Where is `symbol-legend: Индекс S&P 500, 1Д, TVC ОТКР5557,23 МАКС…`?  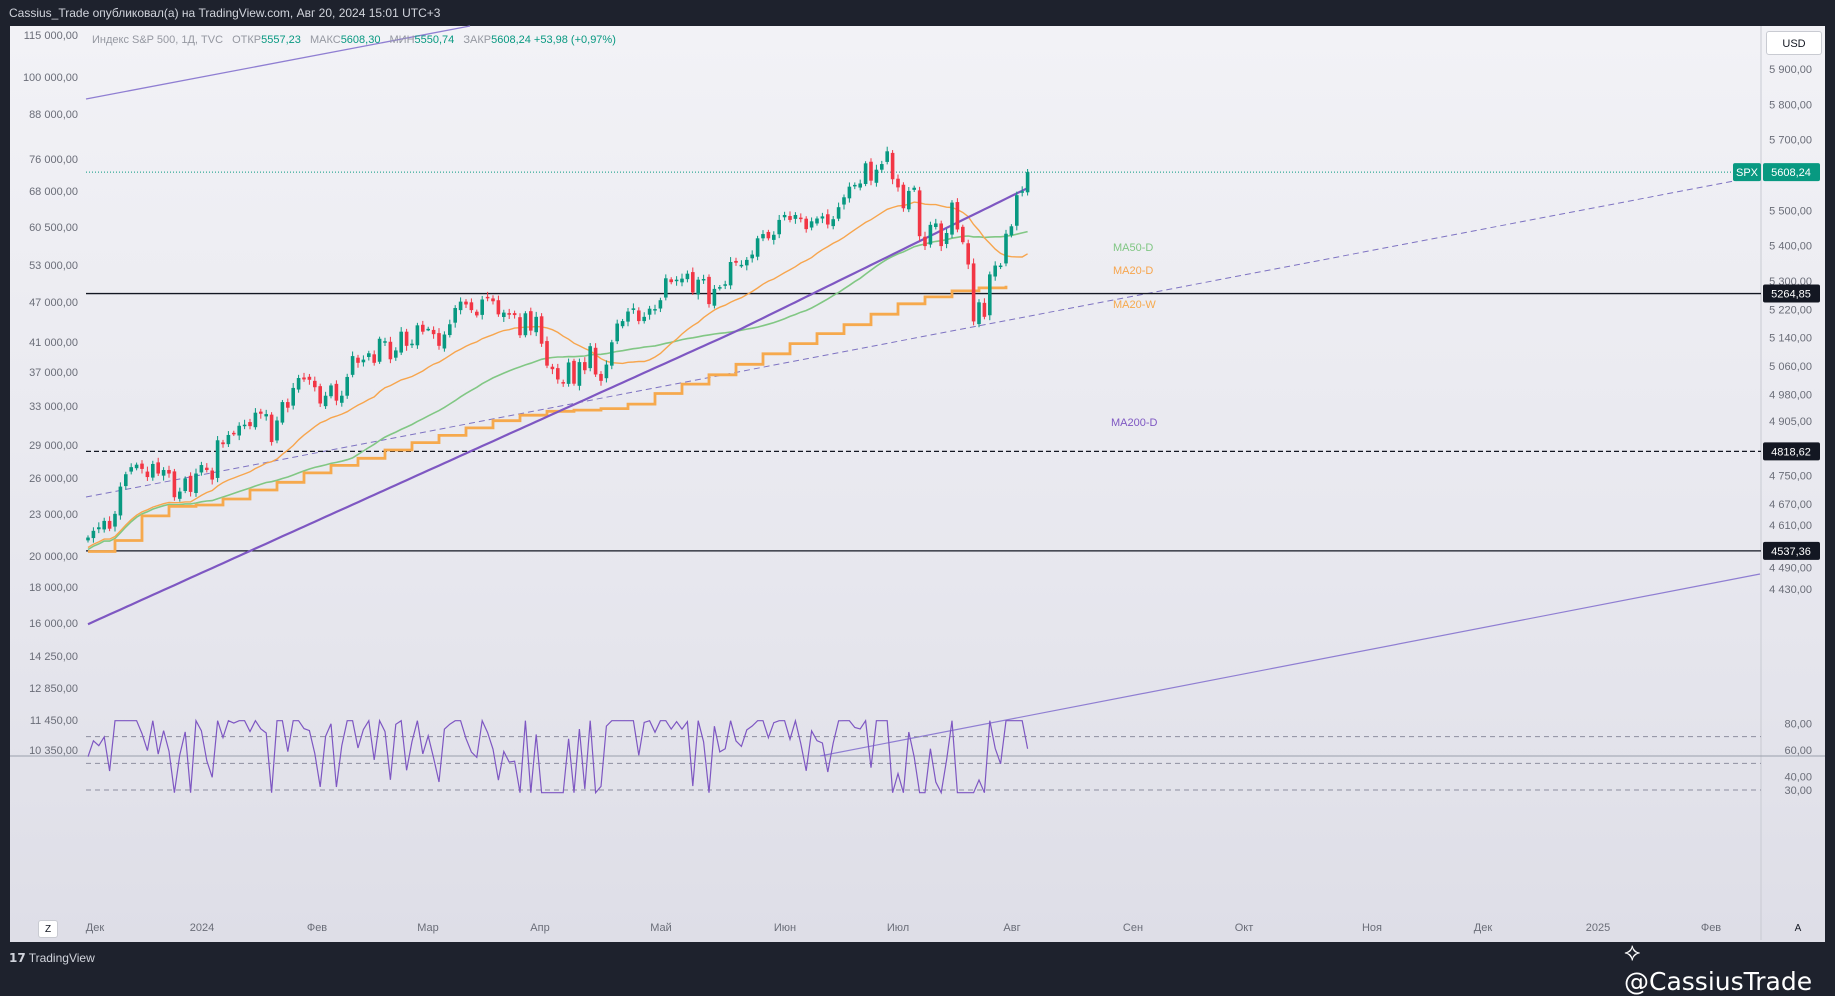
symbol-legend: Индекс S&P 500, 1Д, TVC ОТКР5557,23 МАКС… is located at coordinates (354, 40).